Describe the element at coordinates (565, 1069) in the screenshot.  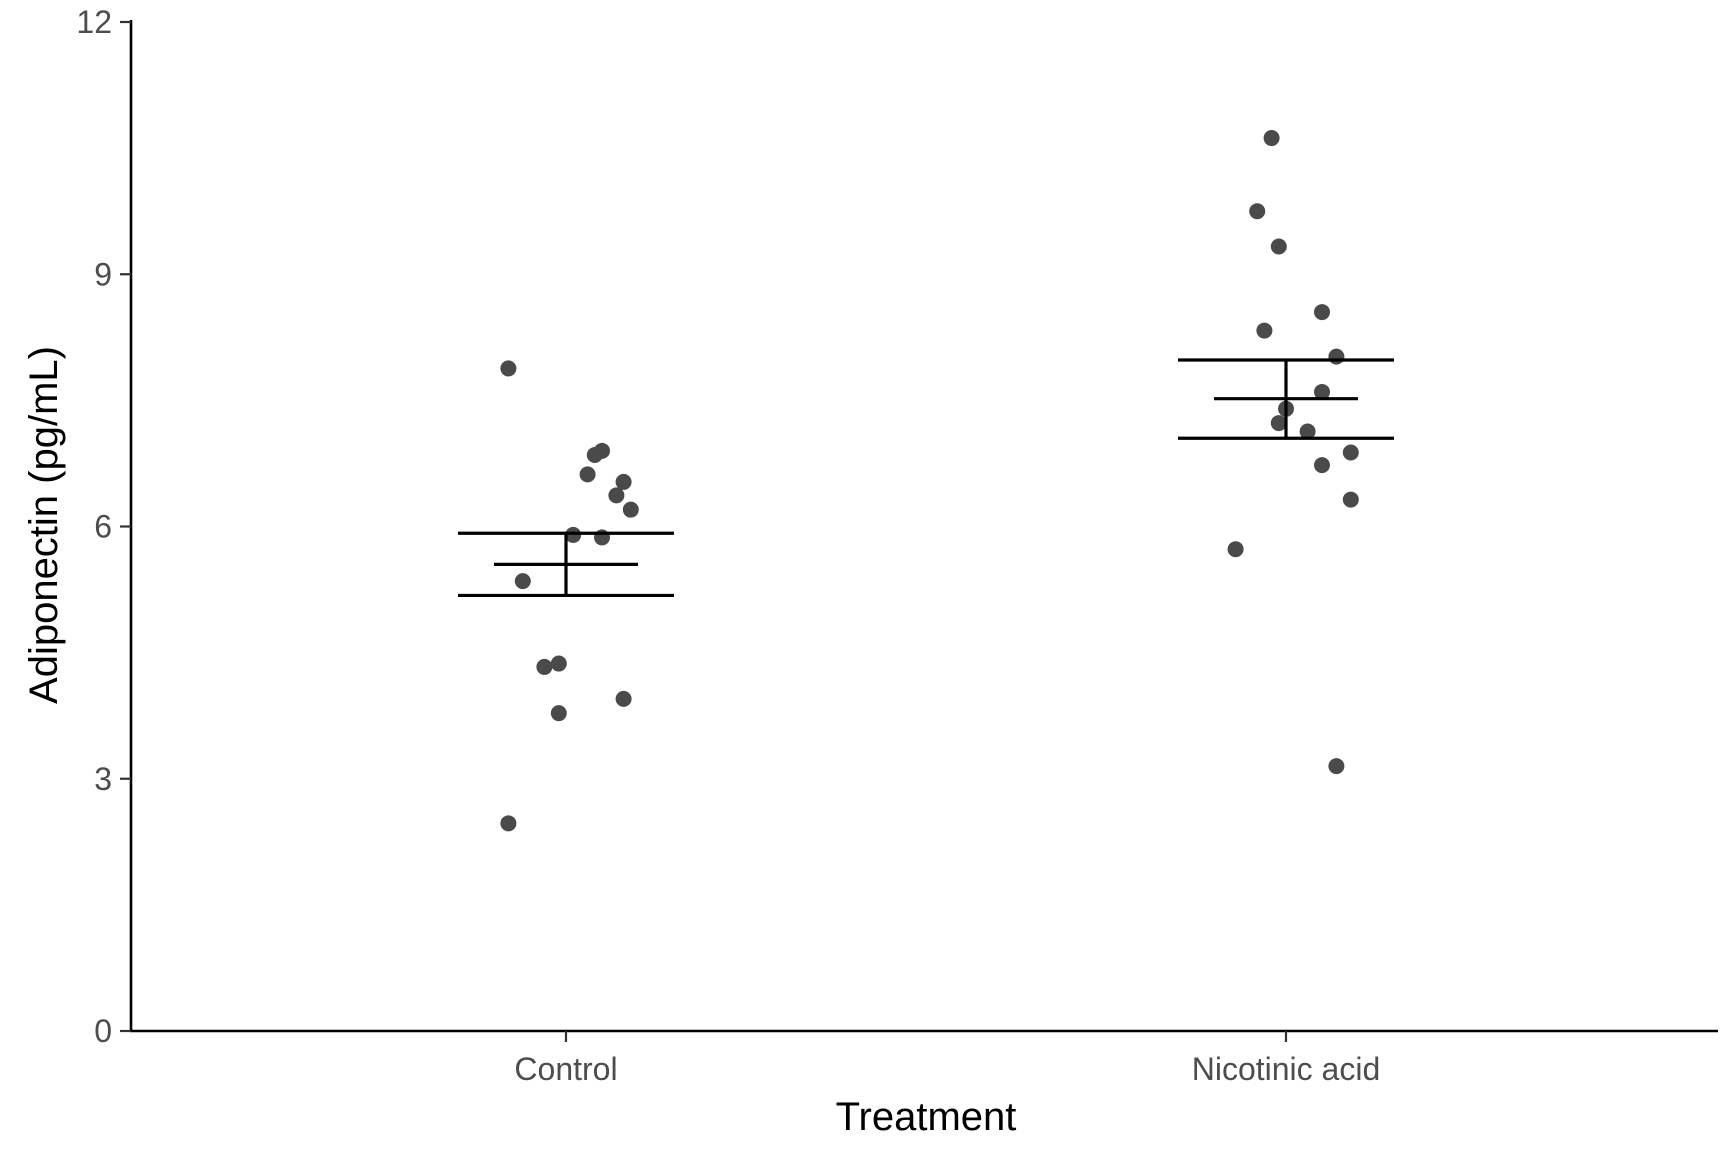
I see `x-tick-label: Control` at that location.